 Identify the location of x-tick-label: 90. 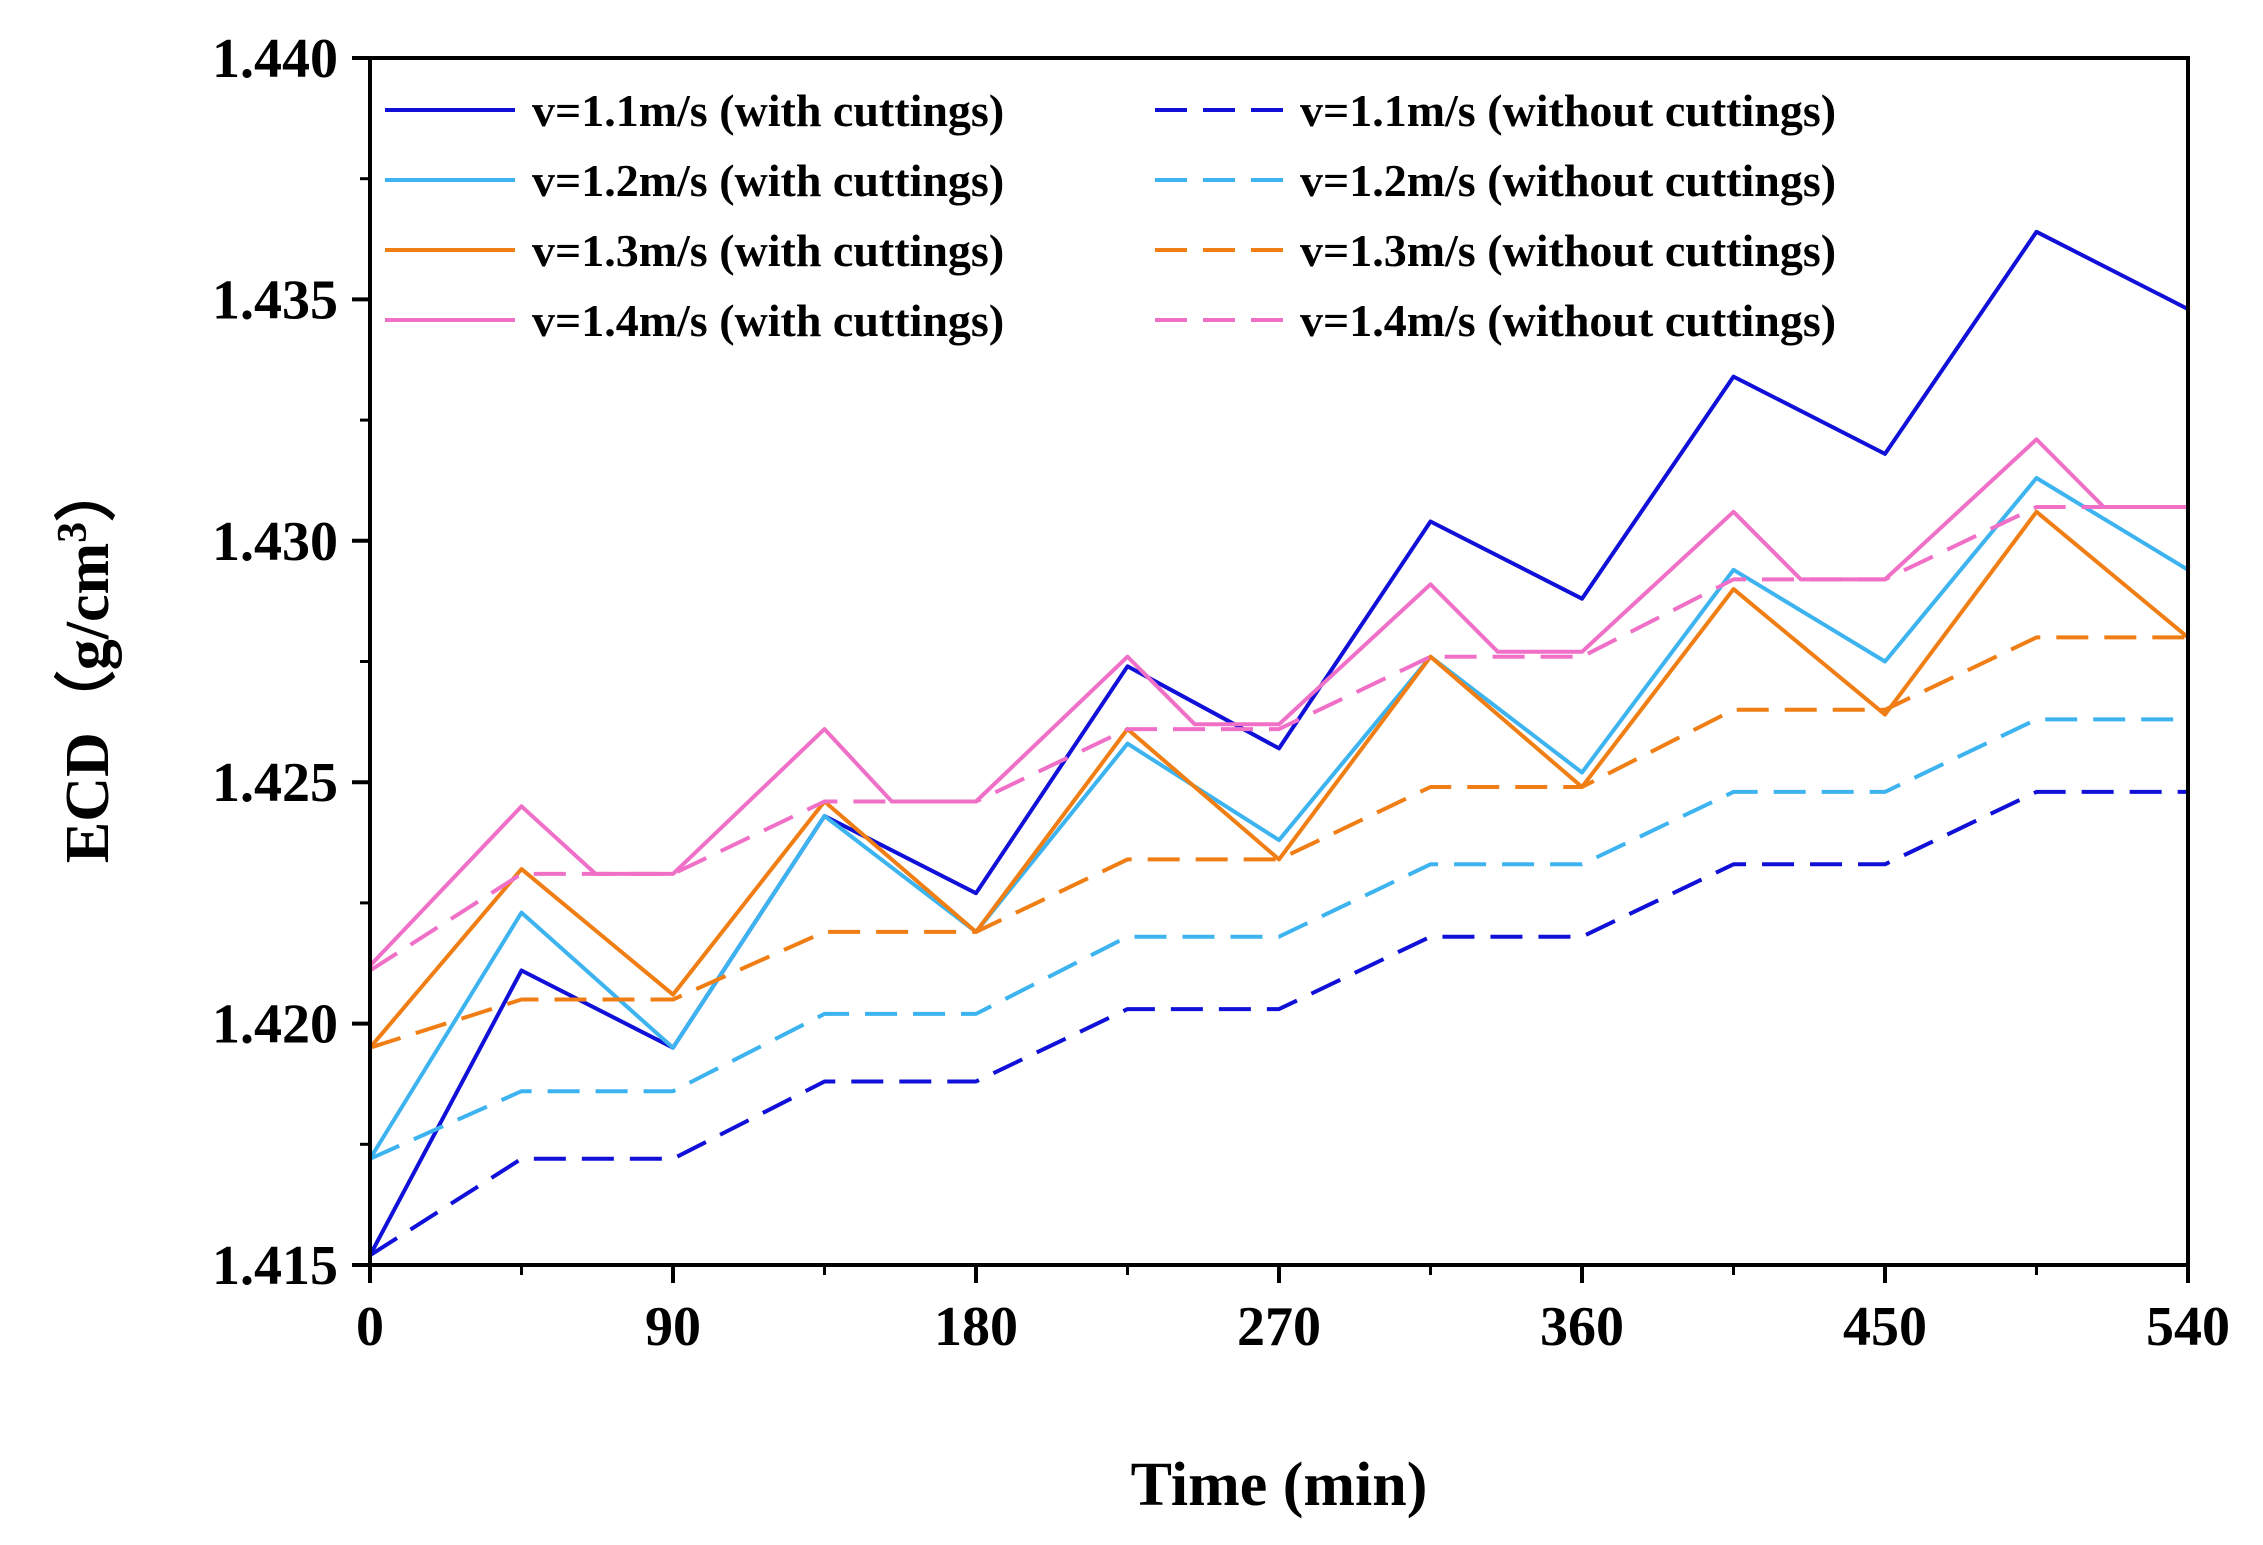
(673, 1327).